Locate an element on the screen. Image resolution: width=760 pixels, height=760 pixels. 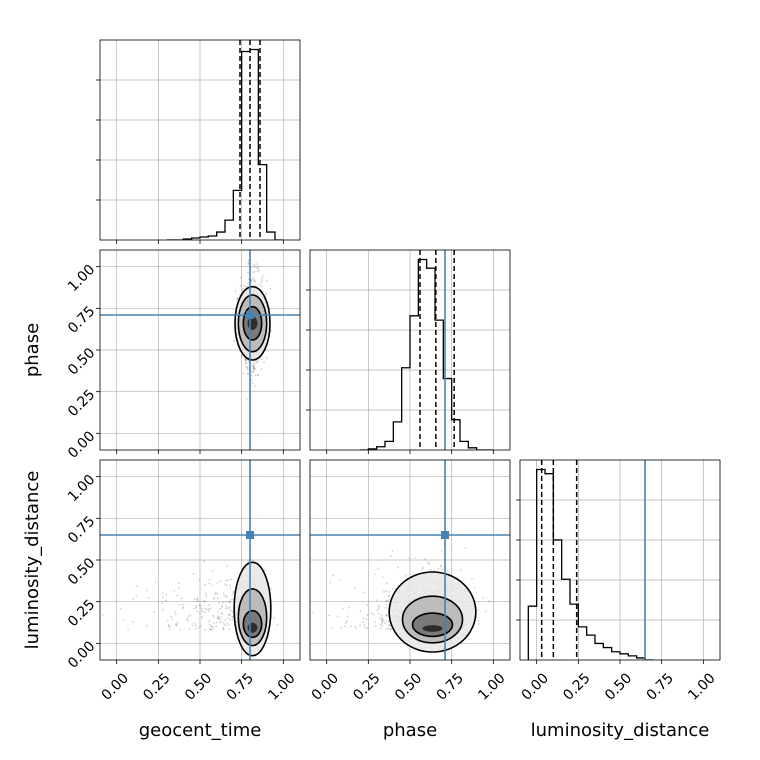
y-tick-label: 1.00 is located at coordinates (81, 278).